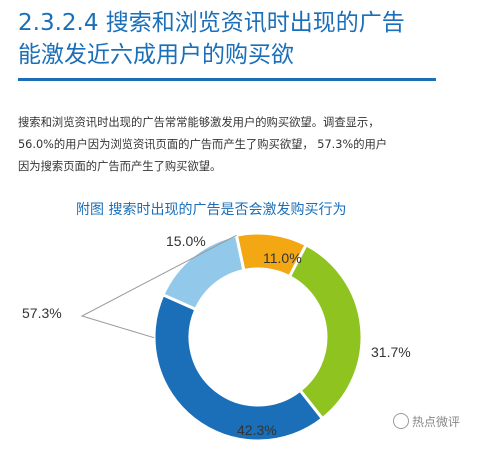 Image resolution: width=488 pixels, height=457 pixels. I want to click on wechat-icon, so click(401, 421).